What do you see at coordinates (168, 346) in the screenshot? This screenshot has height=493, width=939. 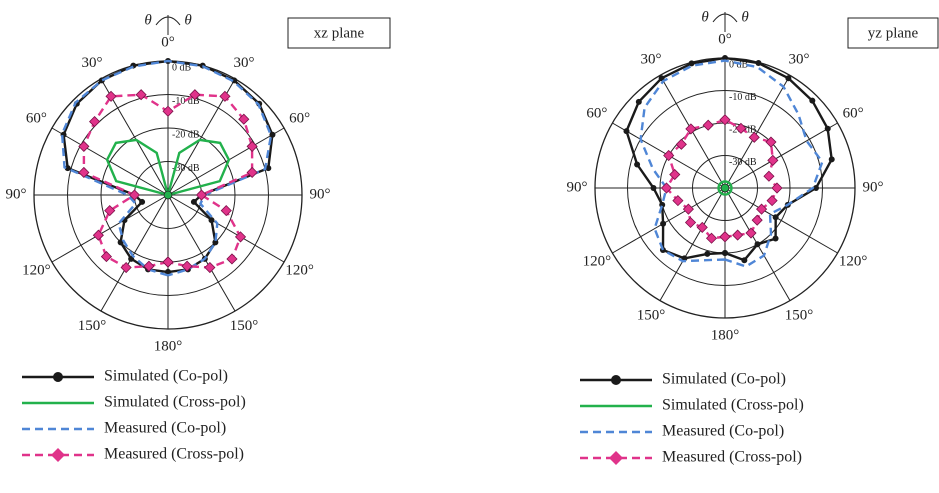 I see `angle-tick-label: 180°` at bounding box center [168, 346].